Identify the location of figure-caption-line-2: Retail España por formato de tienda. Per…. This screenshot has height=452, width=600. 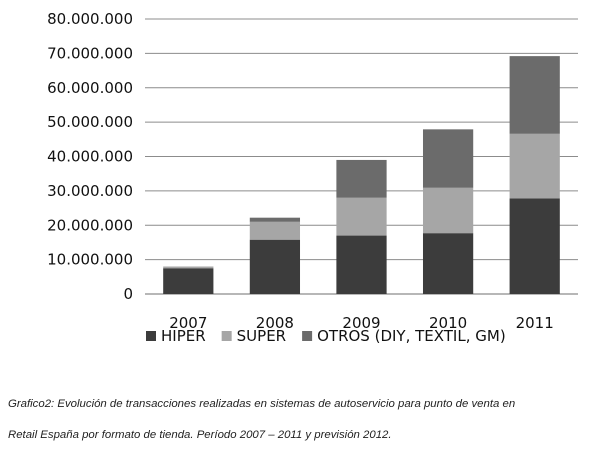
(200, 435).